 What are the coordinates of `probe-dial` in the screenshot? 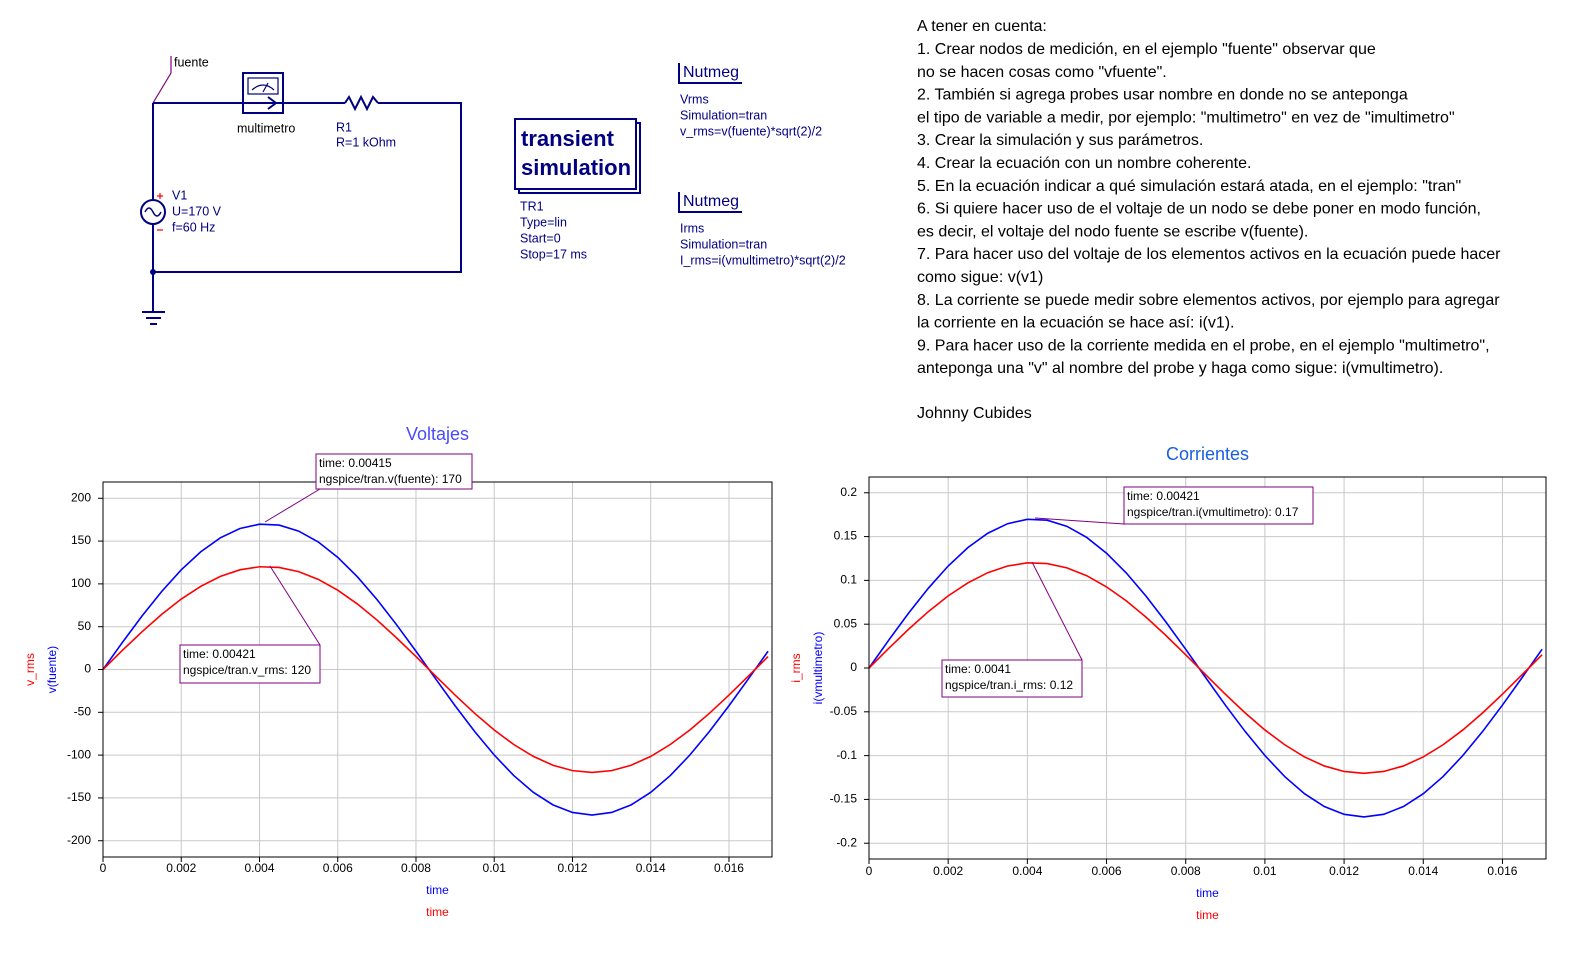 It's located at (263, 86).